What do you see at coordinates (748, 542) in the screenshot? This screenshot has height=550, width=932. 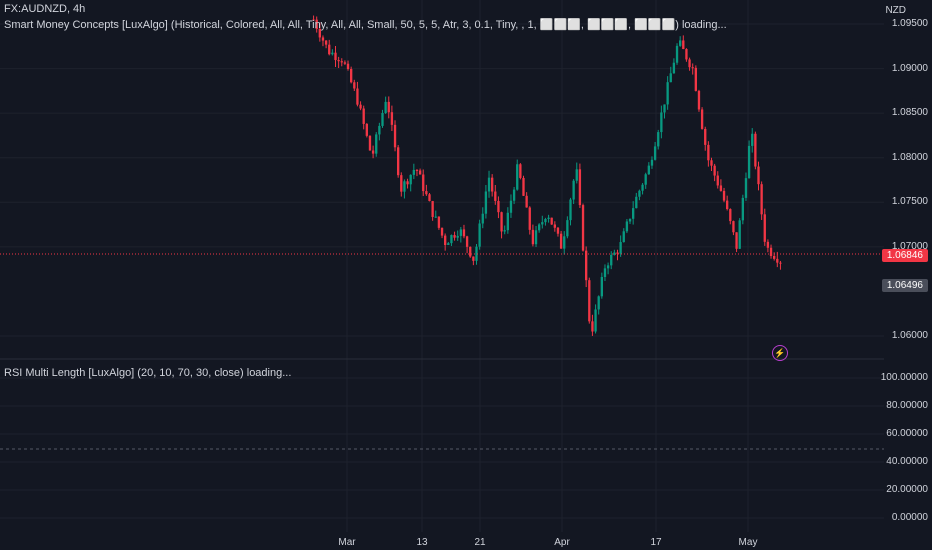 I see `time-tick-label: May` at bounding box center [748, 542].